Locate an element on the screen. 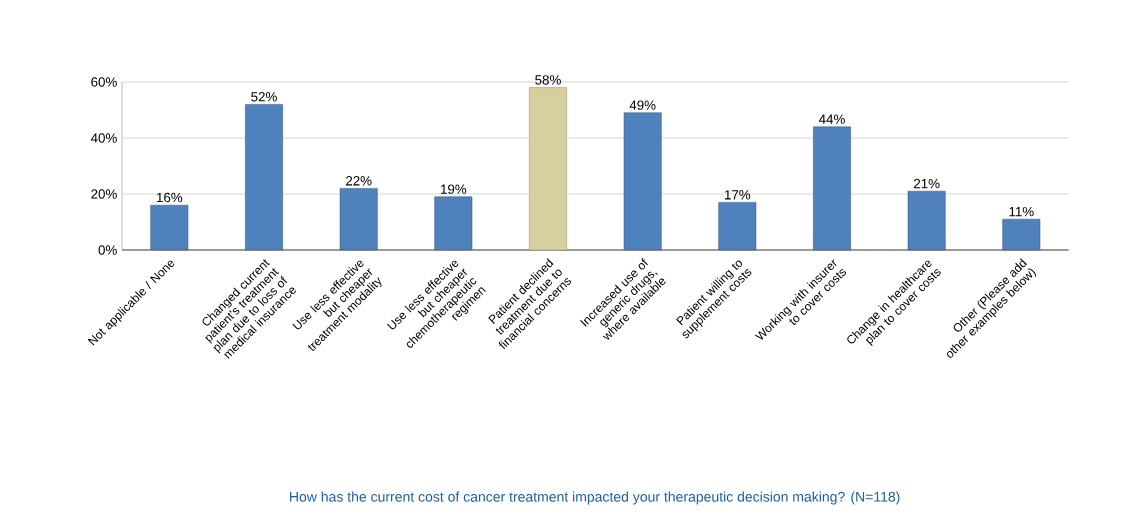 The width and height of the screenshot is (1131, 523). text: How has the current cost of cancer treatment impacted your therapeutic decision making? (N=118) is located at coordinates (595, 498).